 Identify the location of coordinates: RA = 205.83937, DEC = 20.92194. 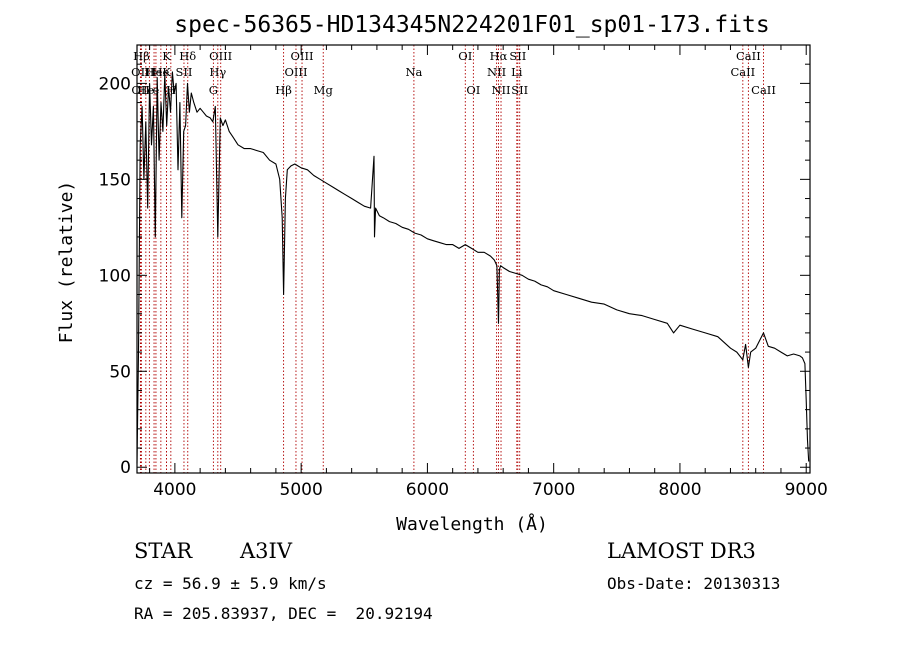
(283, 613).